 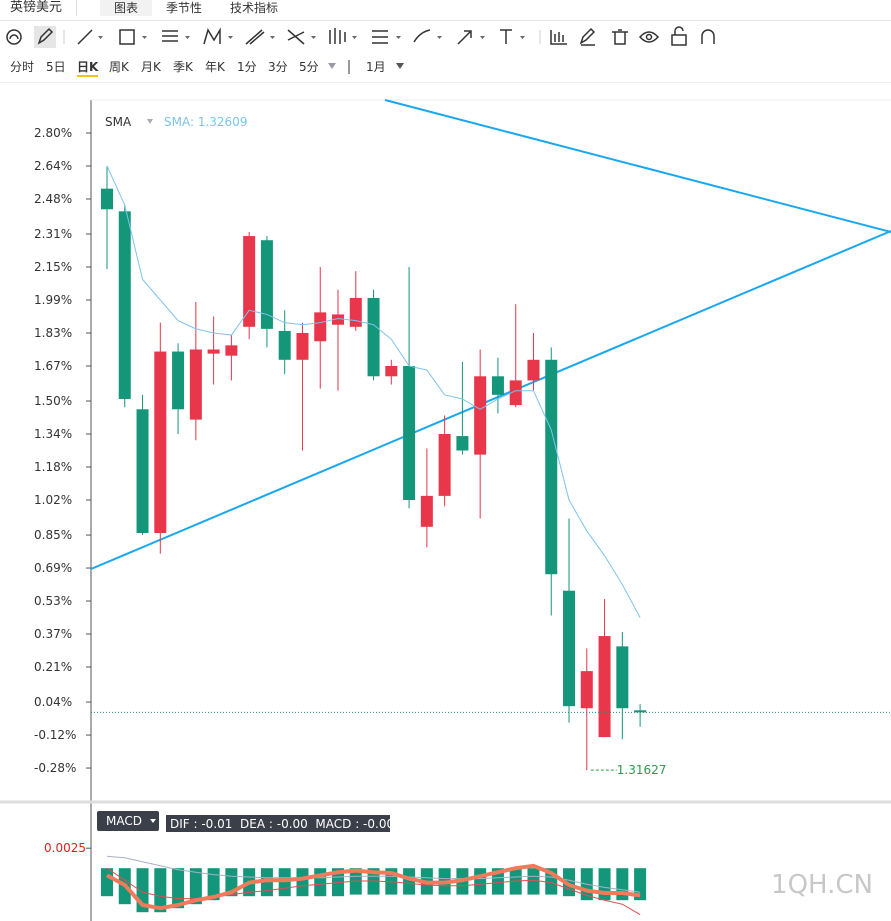 I want to click on tool-text, so click(x=512, y=36).